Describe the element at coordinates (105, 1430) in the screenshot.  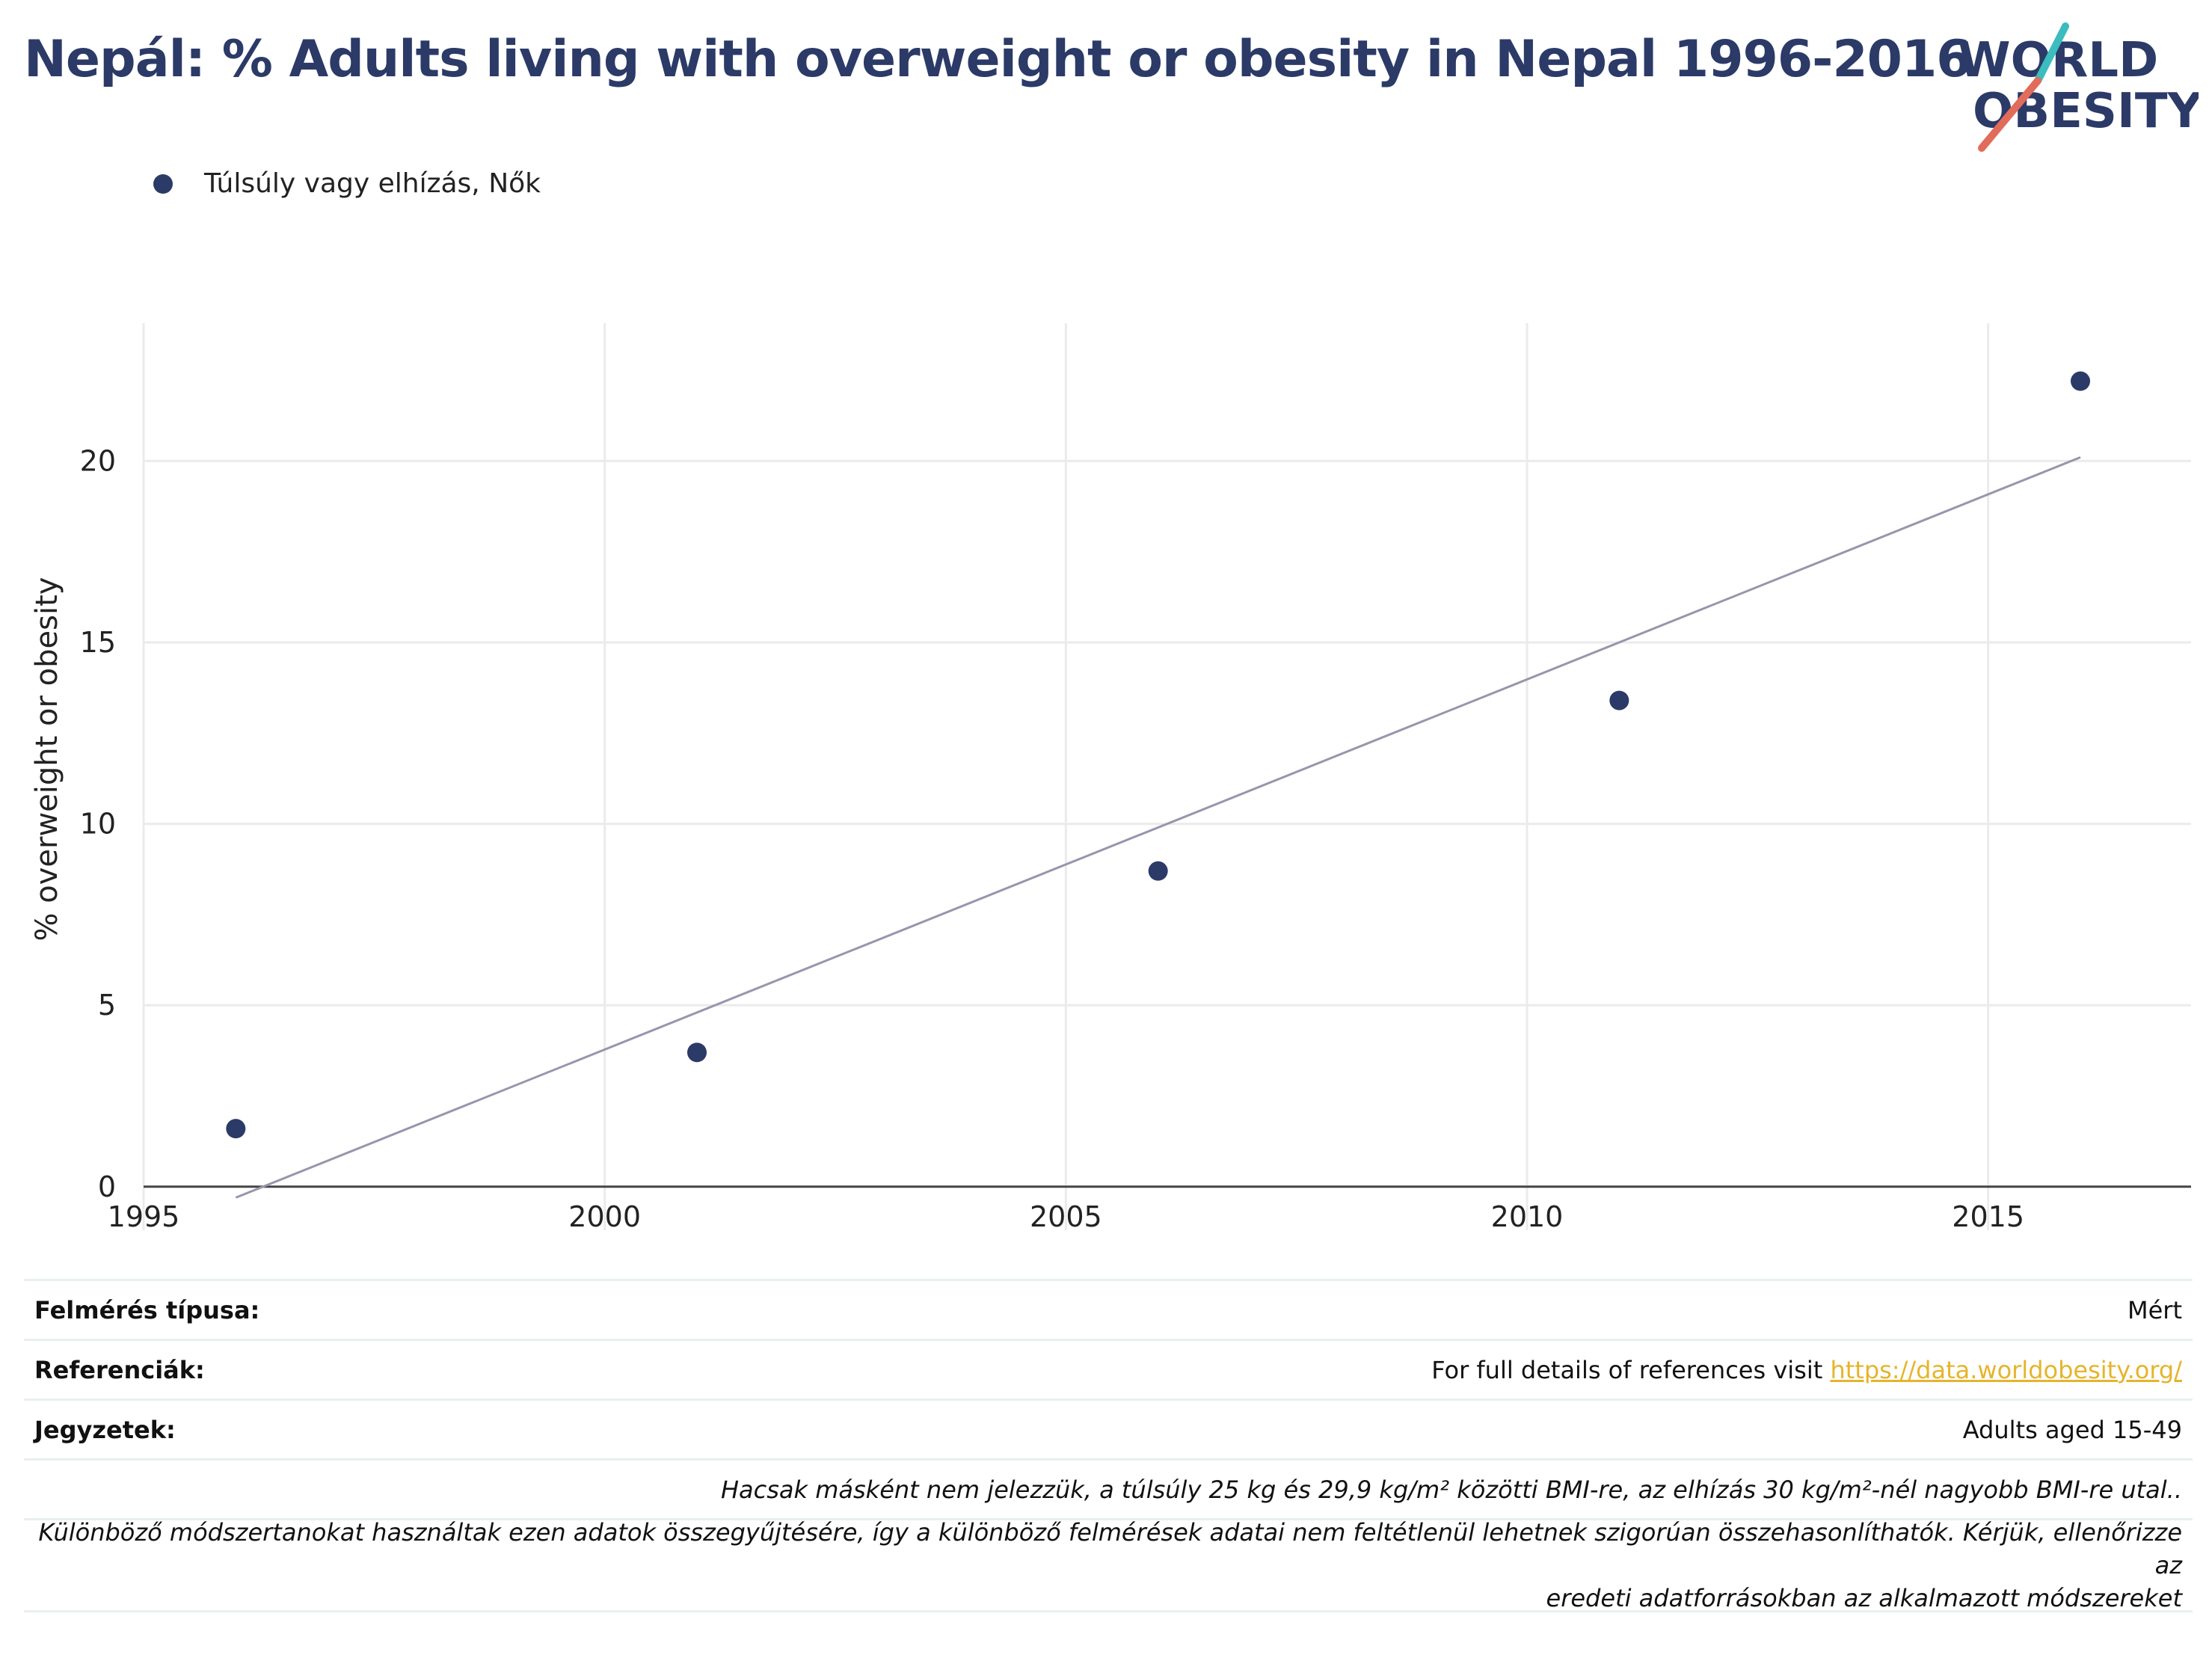
I see `notes-label: Jegyzetek:` at that location.